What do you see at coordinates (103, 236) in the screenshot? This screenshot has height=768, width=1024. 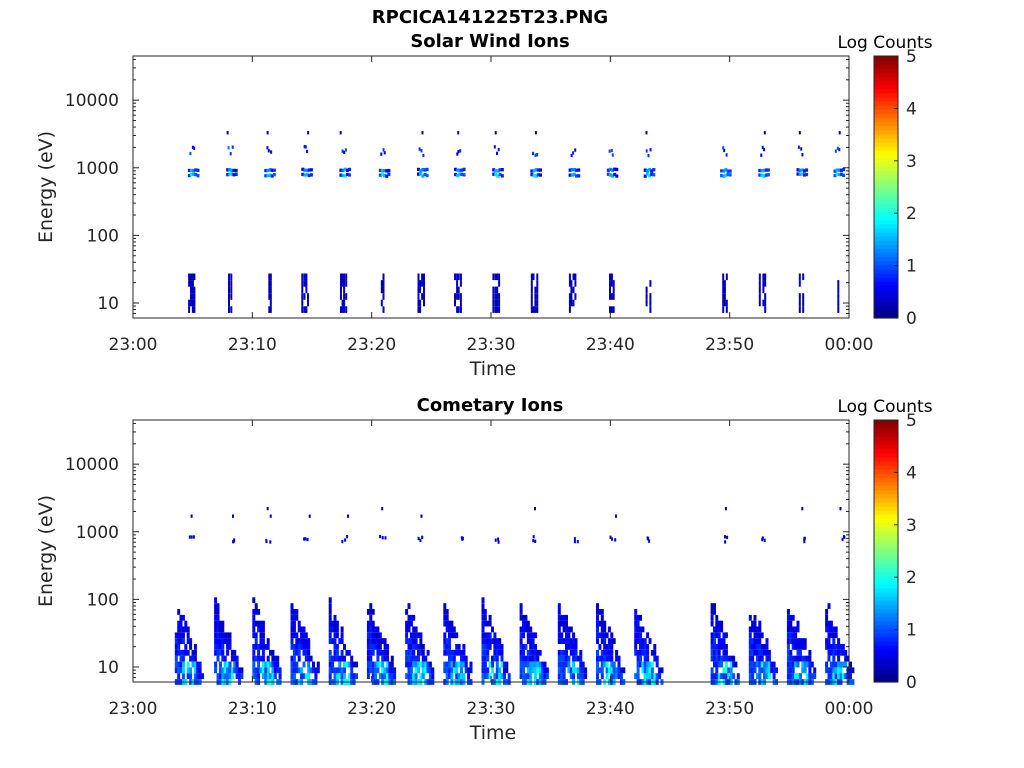 I see `y-tick-label: 100` at bounding box center [103, 236].